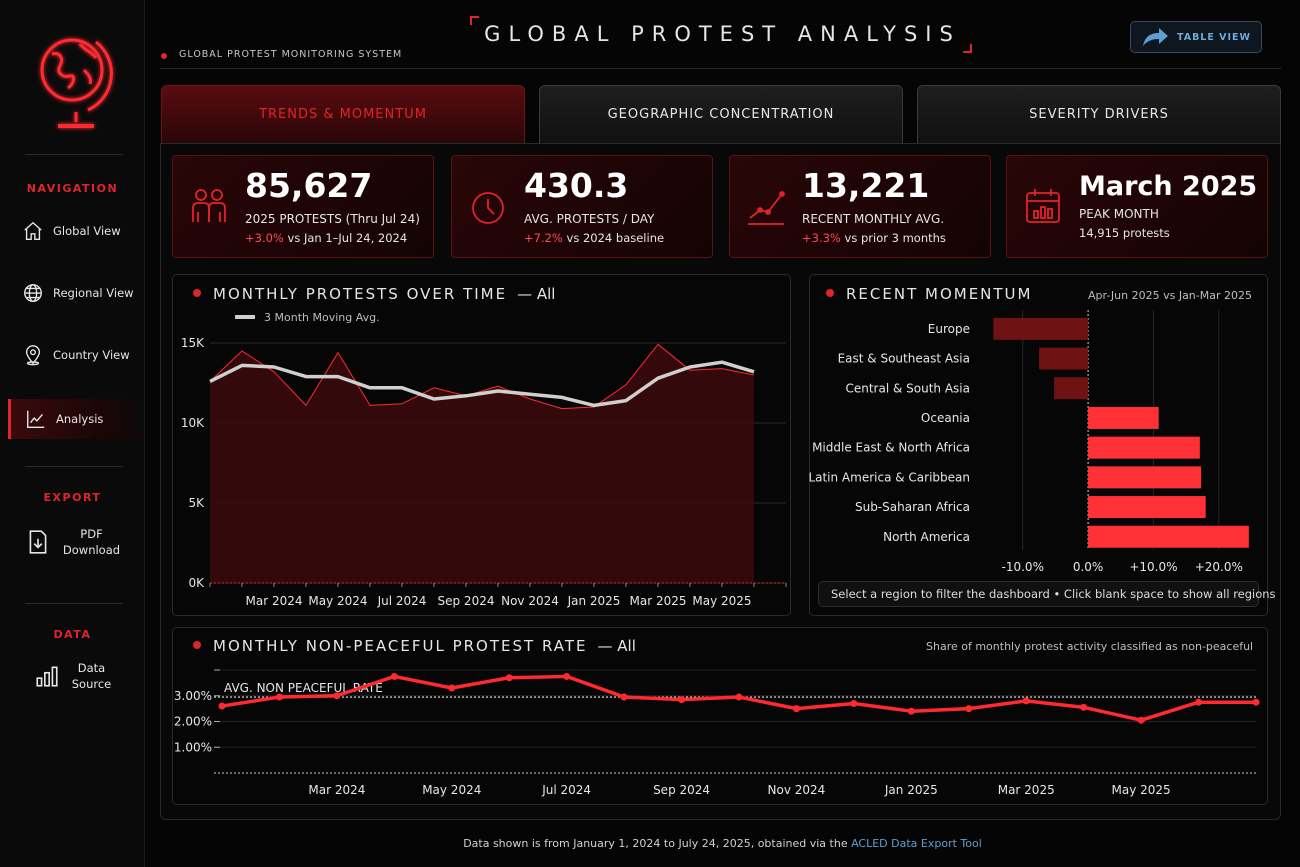  Describe the element at coordinates (72, 542) in the screenshot. I see `pdf-download-button: PDF Download` at that location.